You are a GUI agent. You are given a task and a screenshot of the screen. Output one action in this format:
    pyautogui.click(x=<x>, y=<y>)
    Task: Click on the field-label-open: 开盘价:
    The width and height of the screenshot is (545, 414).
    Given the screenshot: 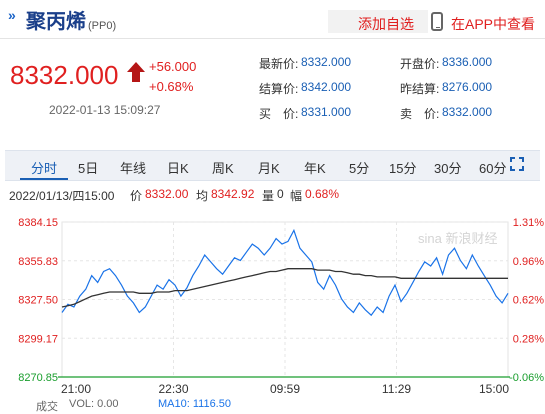 What is the action you would take?
    pyautogui.click(x=420, y=64)
    